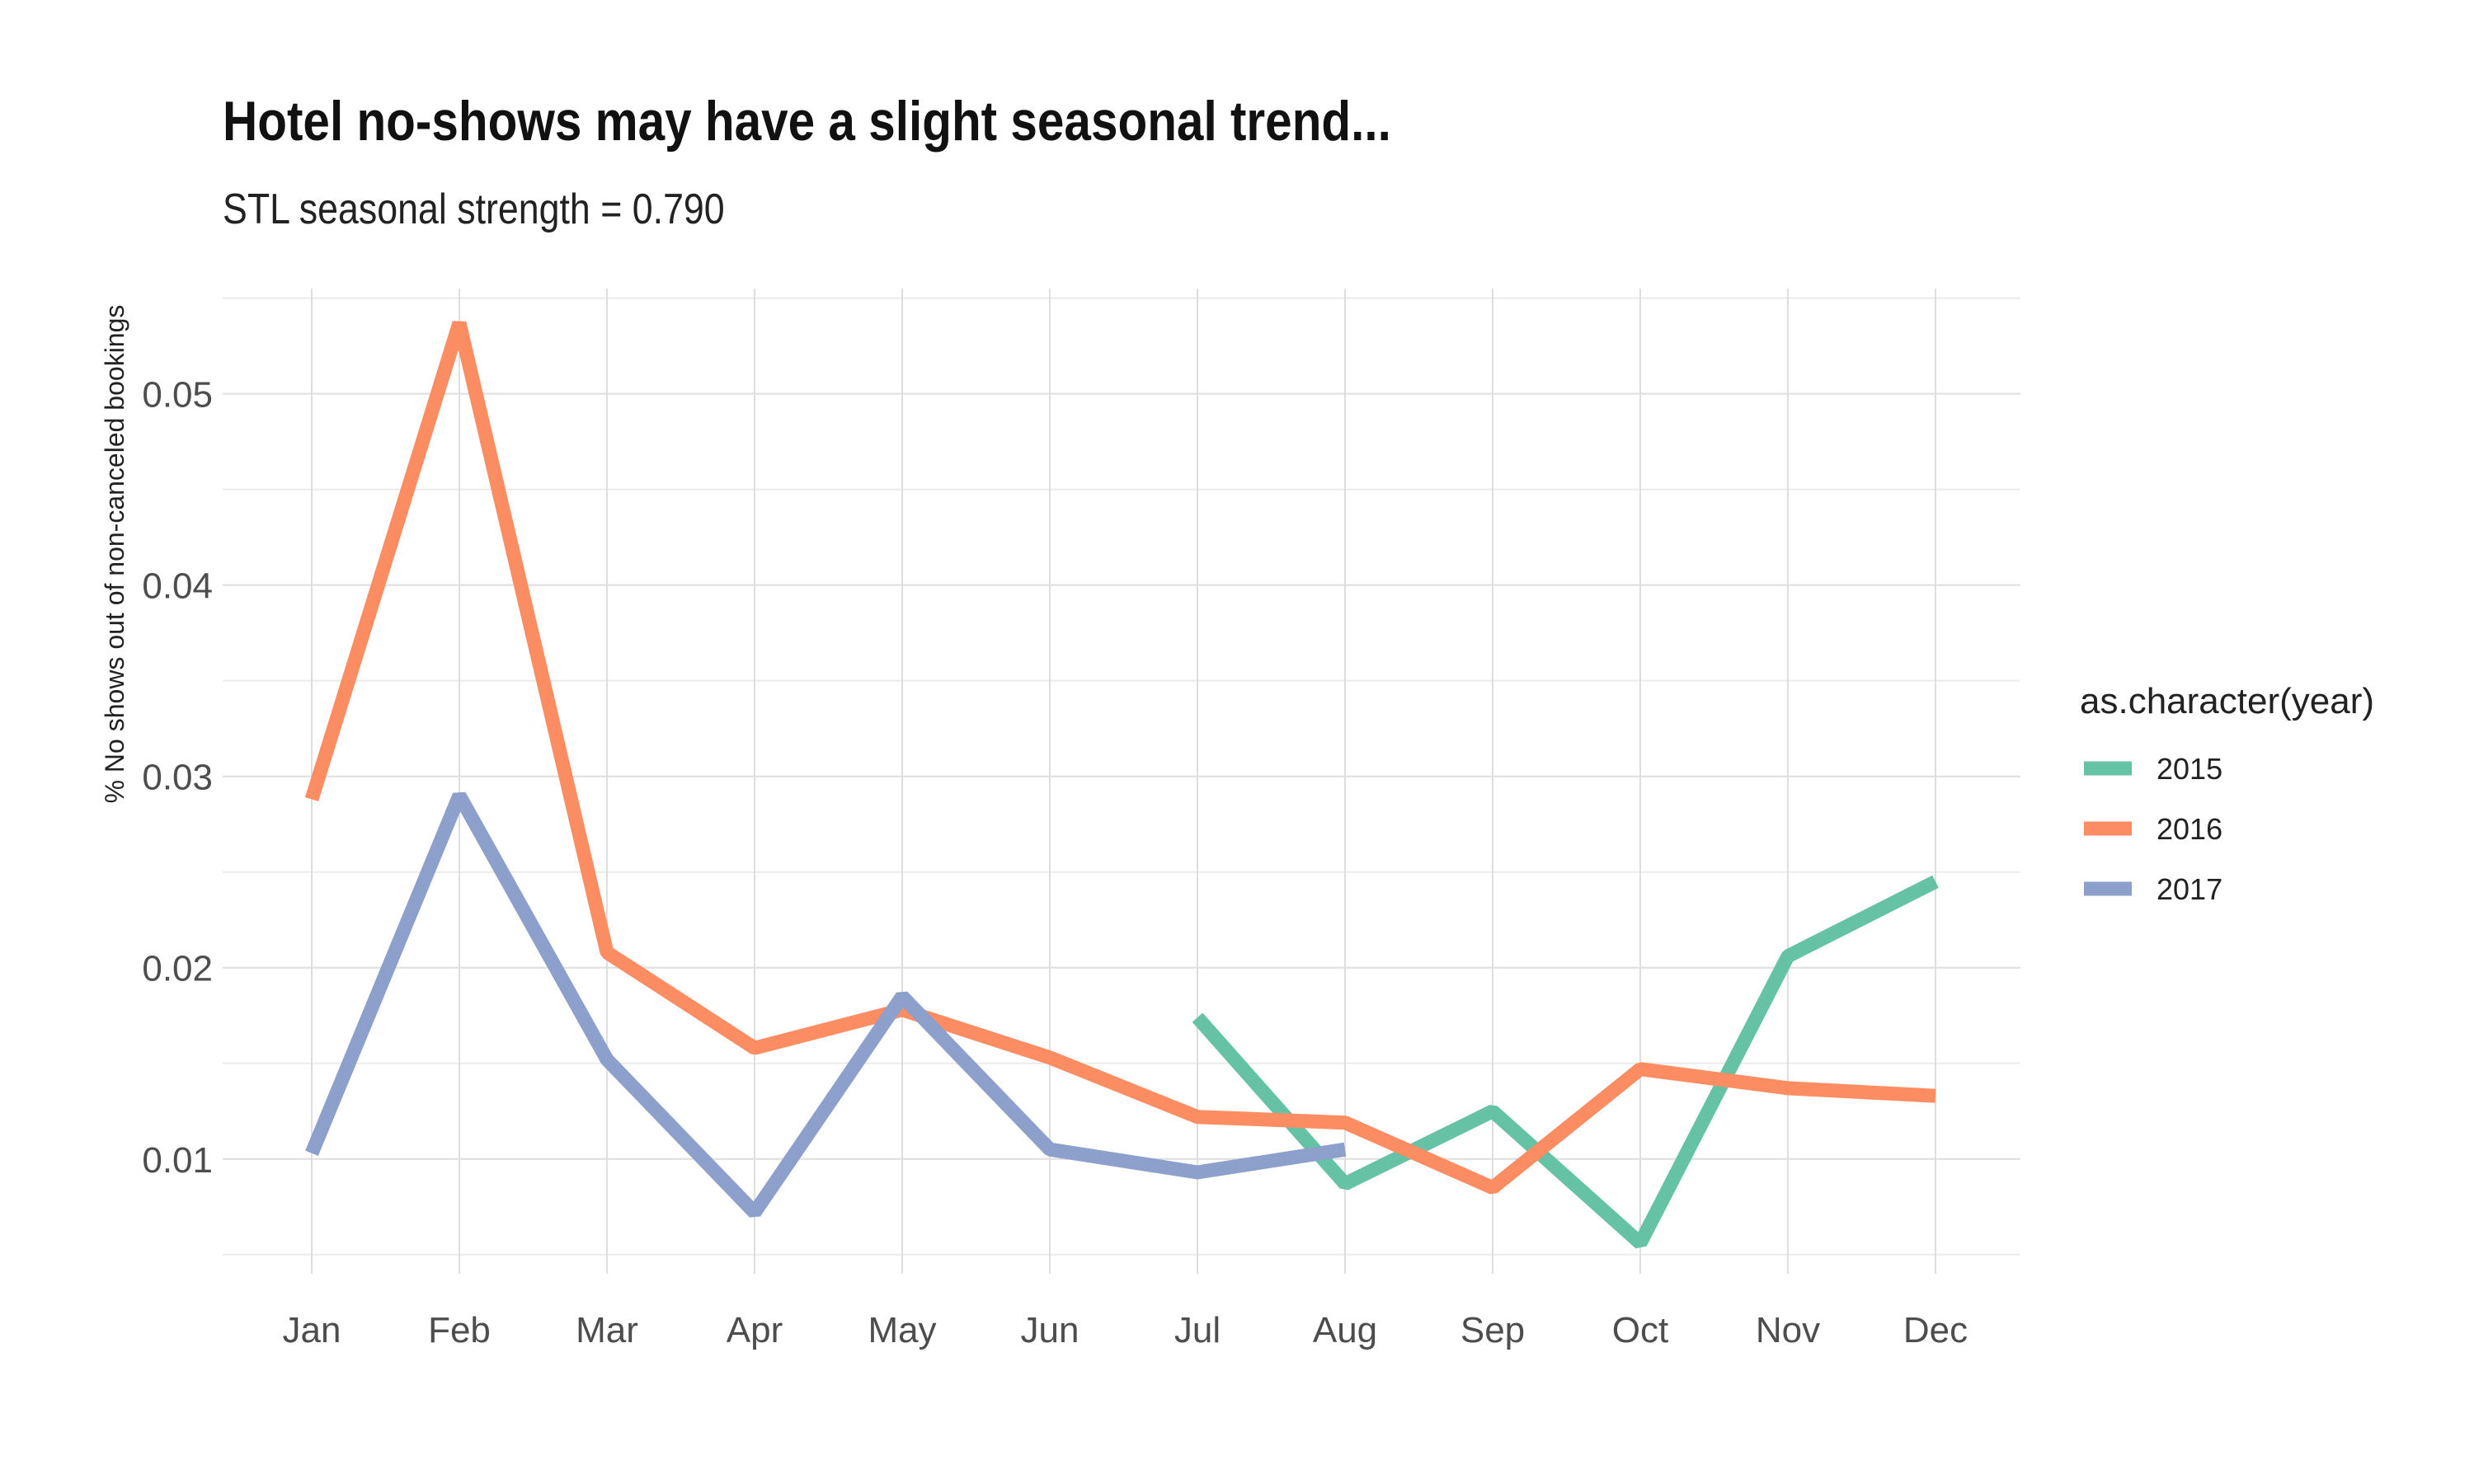 The width and height of the screenshot is (2474, 1484). I want to click on chart-subtitle: STL seasonal strength = 0.790, so click(474, 209).